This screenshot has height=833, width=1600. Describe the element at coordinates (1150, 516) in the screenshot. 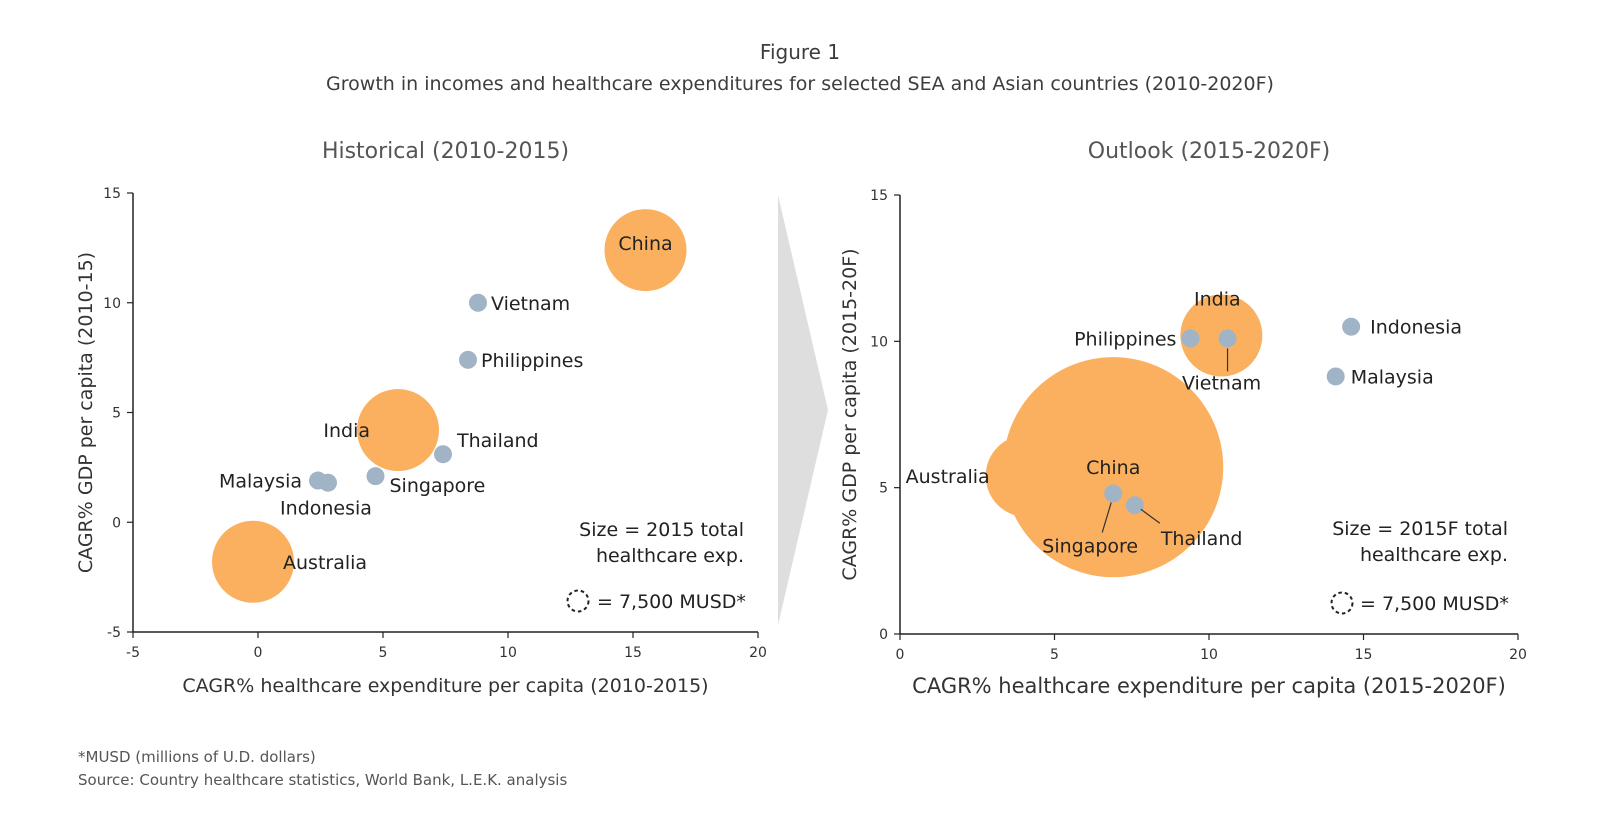

I see `leader-line-thailand` at that location.